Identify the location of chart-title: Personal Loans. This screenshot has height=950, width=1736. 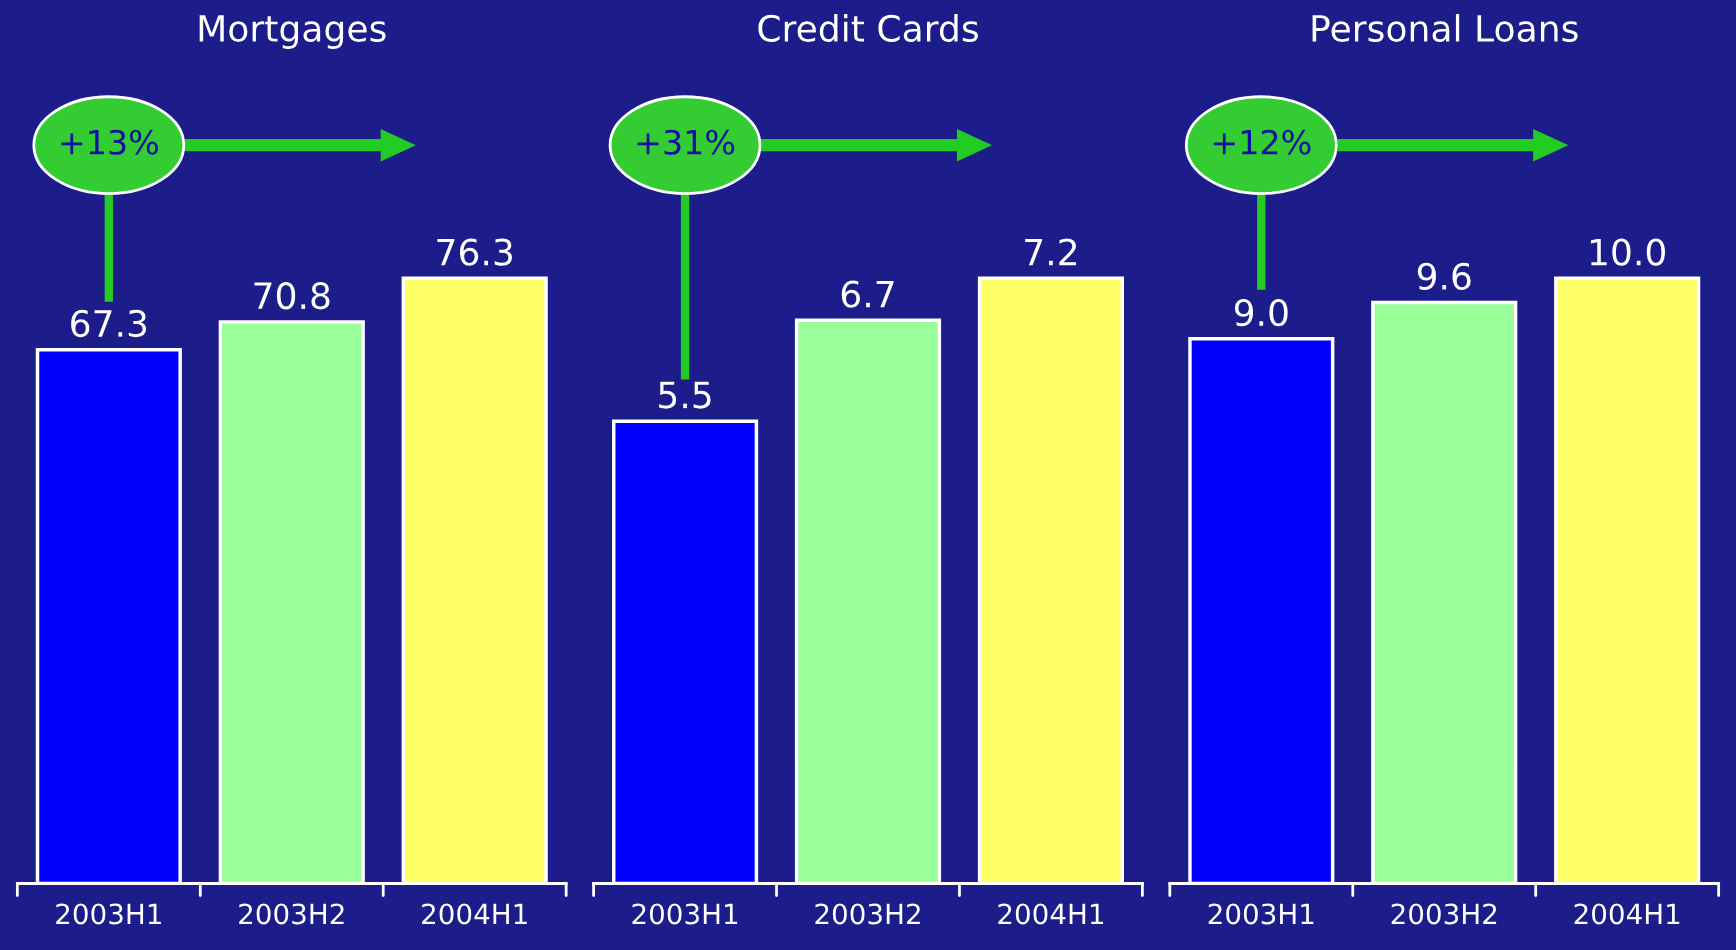
(1445, 28).